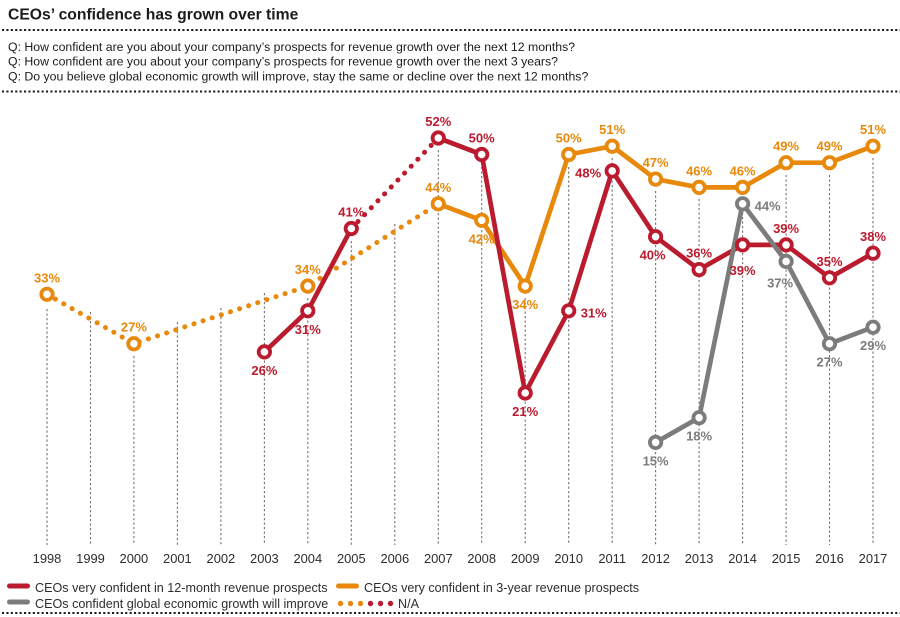 This screenshot has height=617, width=900. I want to click on svg-text: 52%, so click(438, 121).